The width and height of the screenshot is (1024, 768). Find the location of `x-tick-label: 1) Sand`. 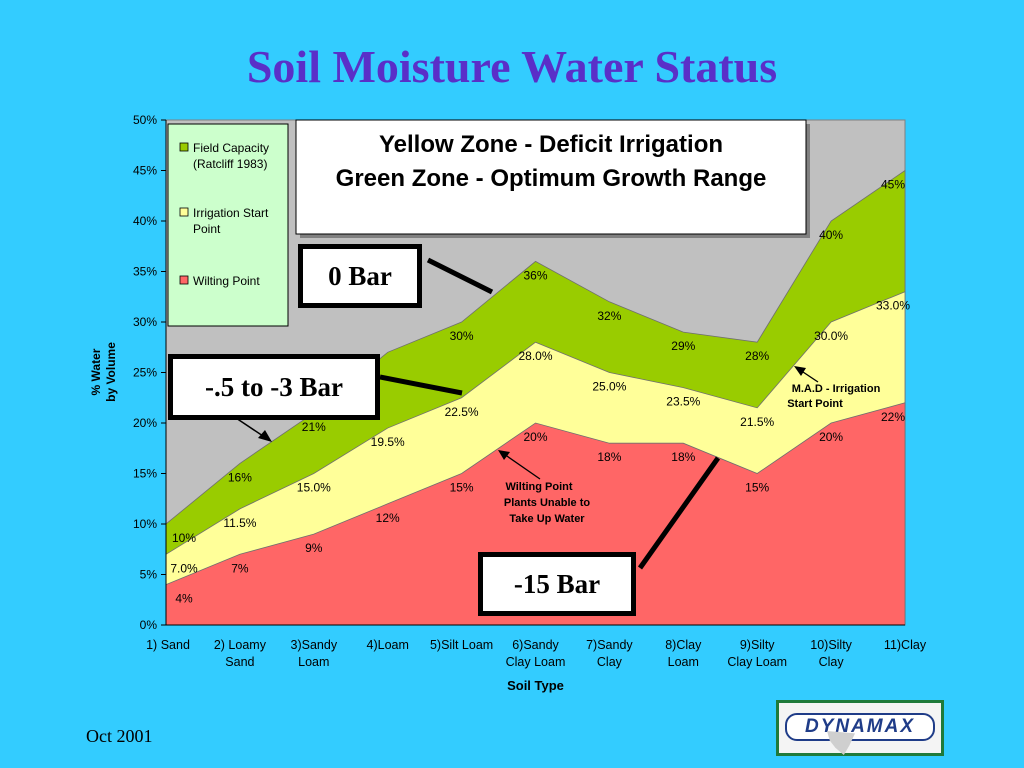

x-tick-label: 1) Sand is located at coordinates (168, 645).